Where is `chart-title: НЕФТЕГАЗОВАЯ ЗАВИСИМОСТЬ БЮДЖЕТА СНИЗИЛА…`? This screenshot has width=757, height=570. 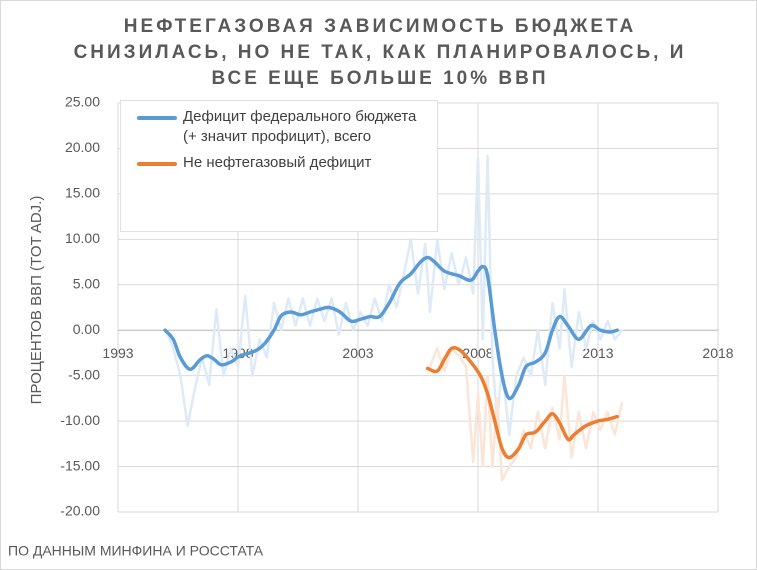
chart-title: НЕФТЕГАЗОВАЯ ЗАВИСИМОСТЬ БЮДЖЕТА СНИЗИЛА… is located at coordinates (380, 52).